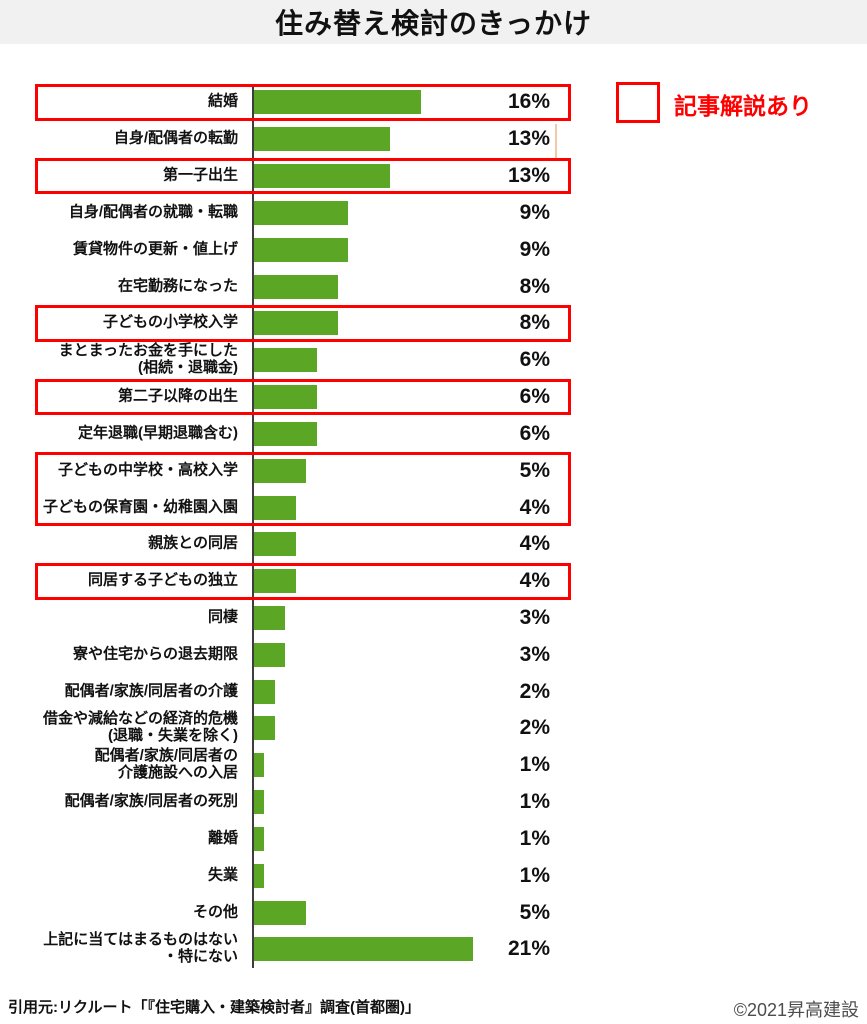 The height and width of the screenshot is (1024, 867). What do you see at coordinates (170, 322) in the screenshot?
I see `category-label: 子どもの小学校入学` at bounding box center [170, 322].